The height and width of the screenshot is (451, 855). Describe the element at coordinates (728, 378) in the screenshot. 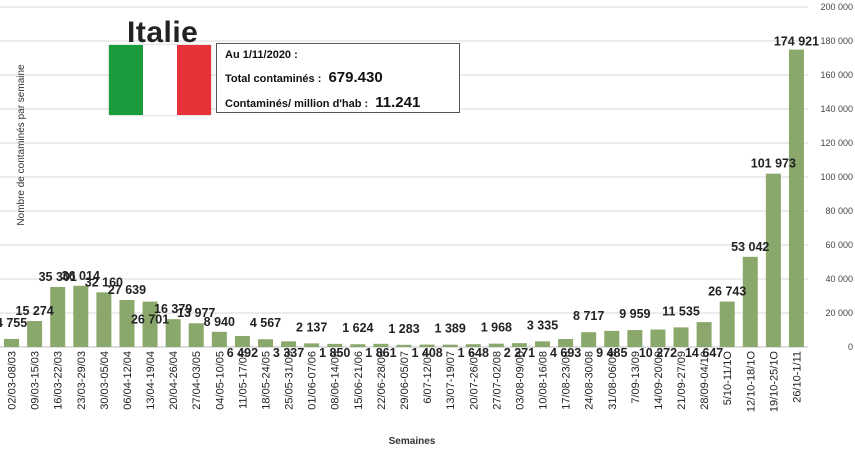

I see `x-tick-label: 5/10-11/1O` at that location.